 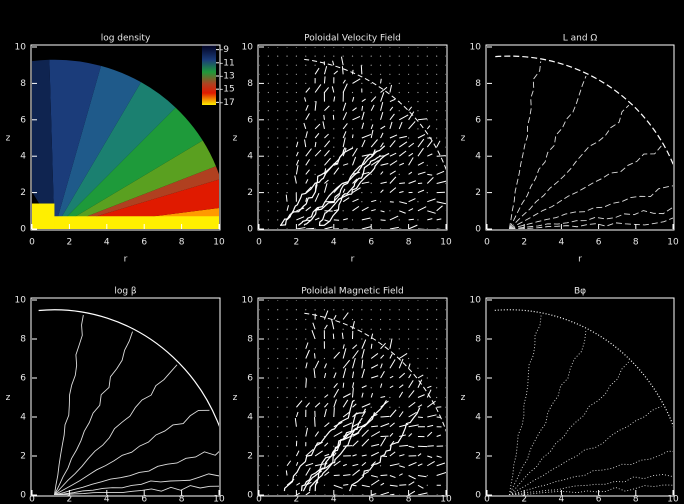 What do you see at coordinates (23, 230) in the screenshot?
I see `y-tick-label: 0` at bounding box center [23, 230].